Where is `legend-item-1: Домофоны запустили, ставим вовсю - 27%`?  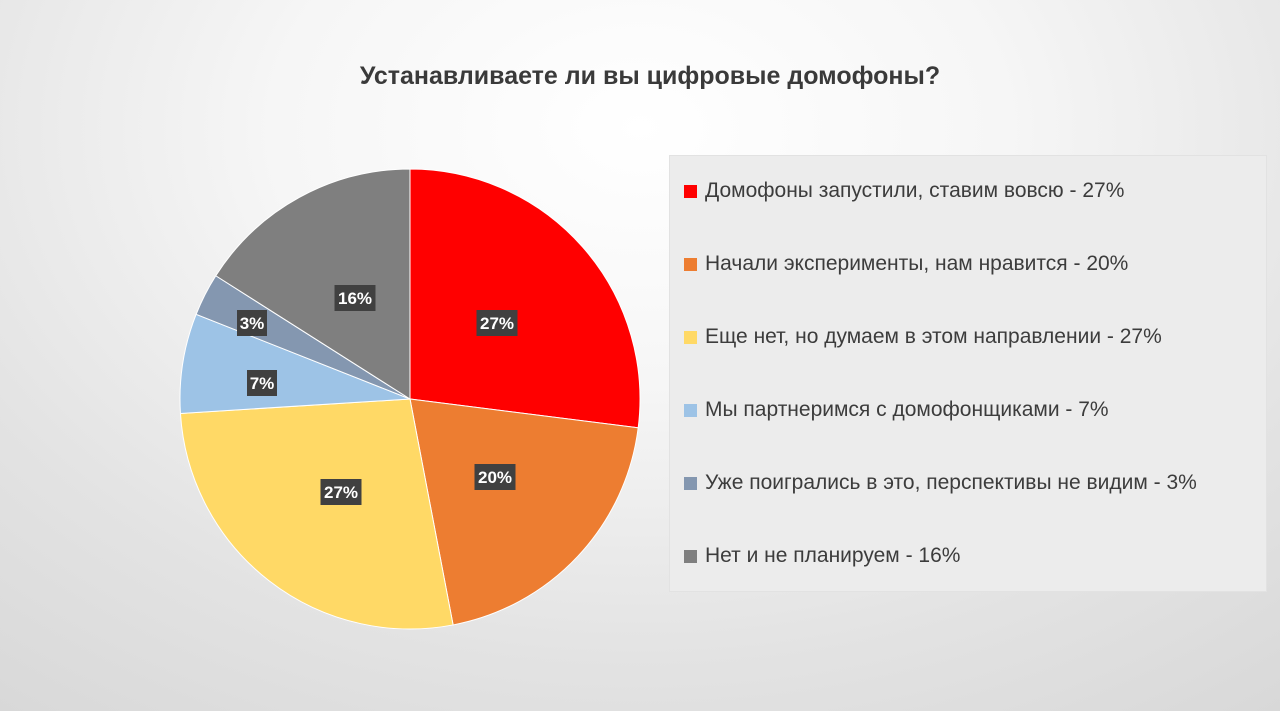
legend-item-1: Домофоны запустили, ставим вовсю - 27% is located at coordinates (904, 191).